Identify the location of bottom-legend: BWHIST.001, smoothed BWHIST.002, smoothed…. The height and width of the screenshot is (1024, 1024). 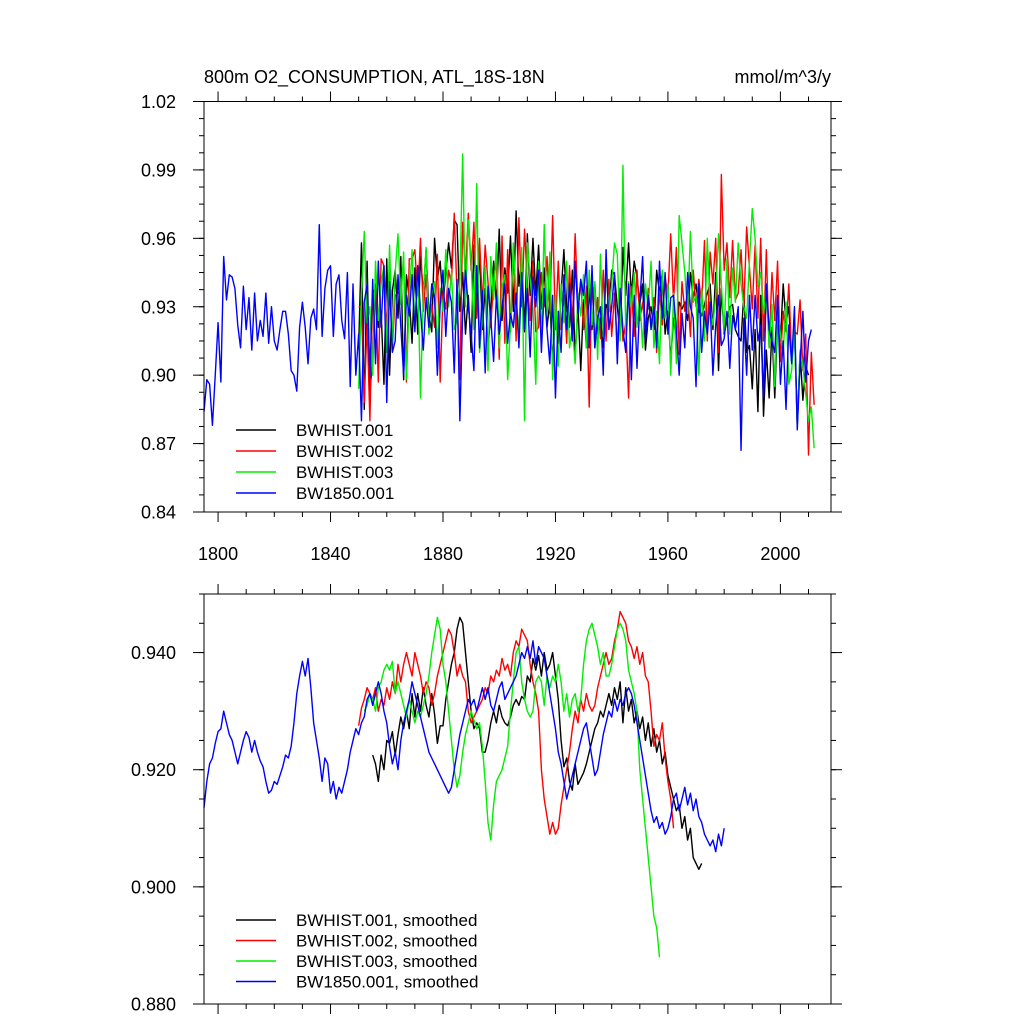
(357, 951).